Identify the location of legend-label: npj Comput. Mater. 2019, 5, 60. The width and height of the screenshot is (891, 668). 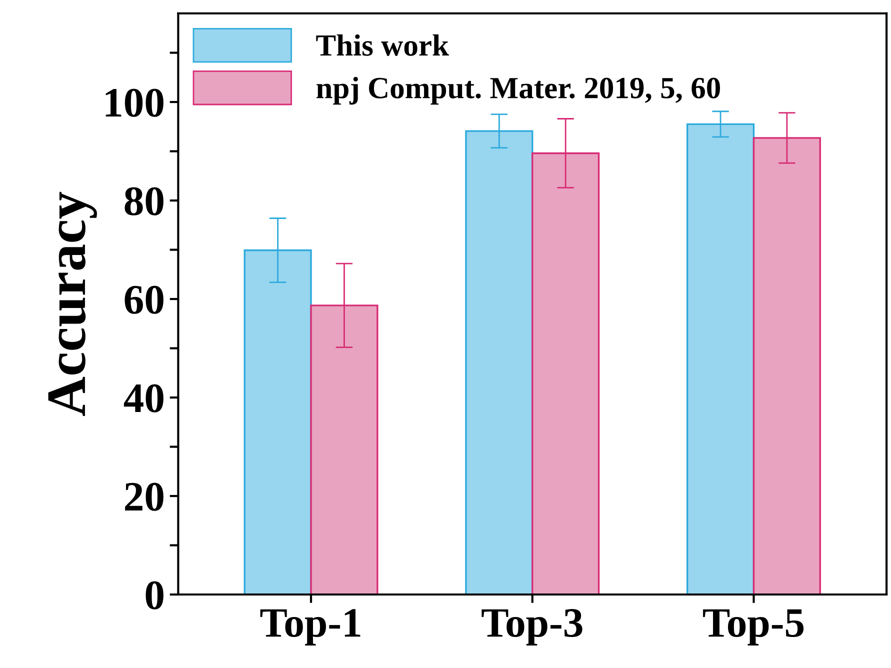
(518, 90).